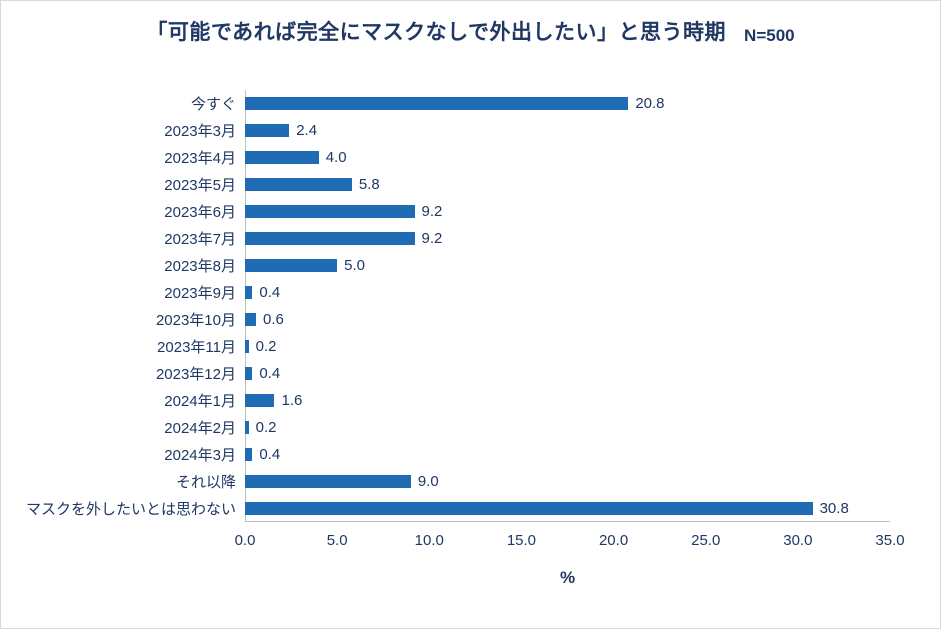  I want to click on bar-row: 2023年5月 5.8, so click(450, 184).